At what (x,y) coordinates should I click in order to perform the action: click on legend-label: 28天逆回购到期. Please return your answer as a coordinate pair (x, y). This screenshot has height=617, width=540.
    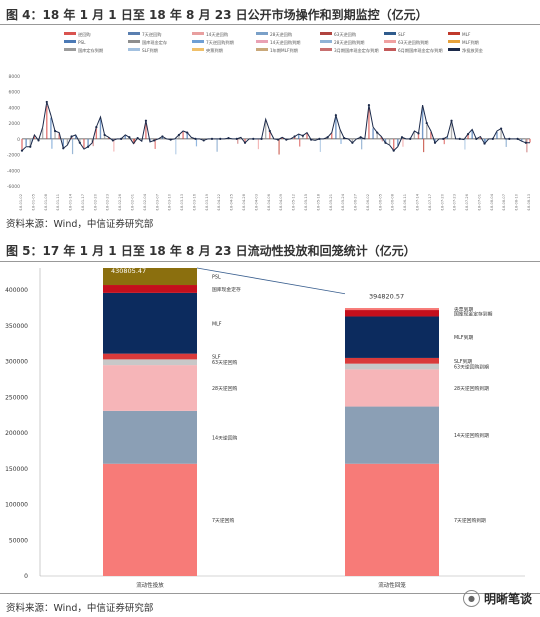
    Looking at the image, I should click on (349, 42).